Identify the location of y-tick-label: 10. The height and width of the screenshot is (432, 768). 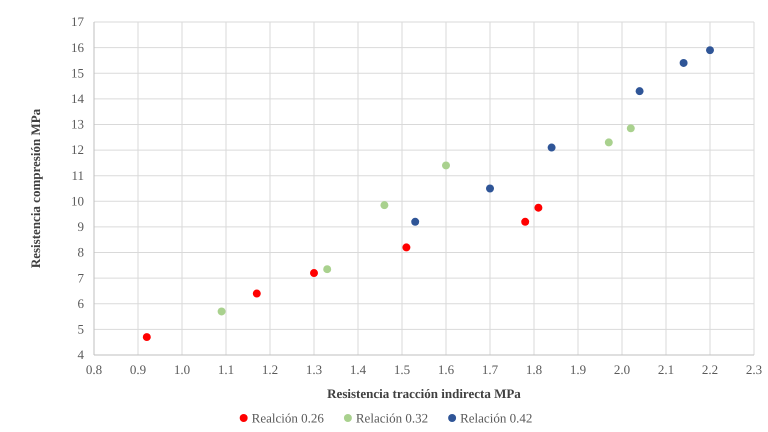
(77, 200).